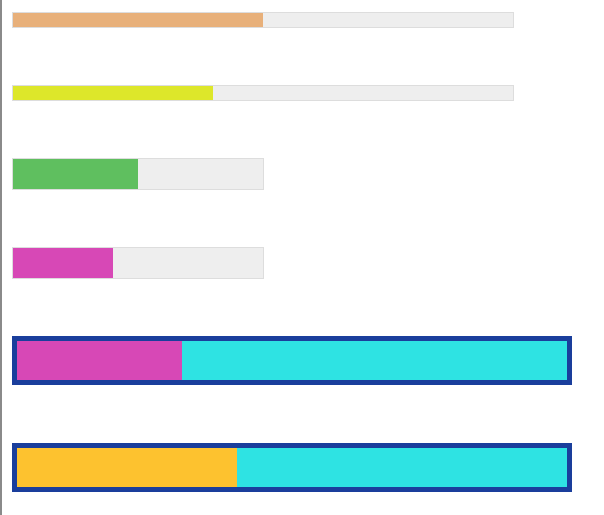  I want to click on window-edge, so click(1, 257).